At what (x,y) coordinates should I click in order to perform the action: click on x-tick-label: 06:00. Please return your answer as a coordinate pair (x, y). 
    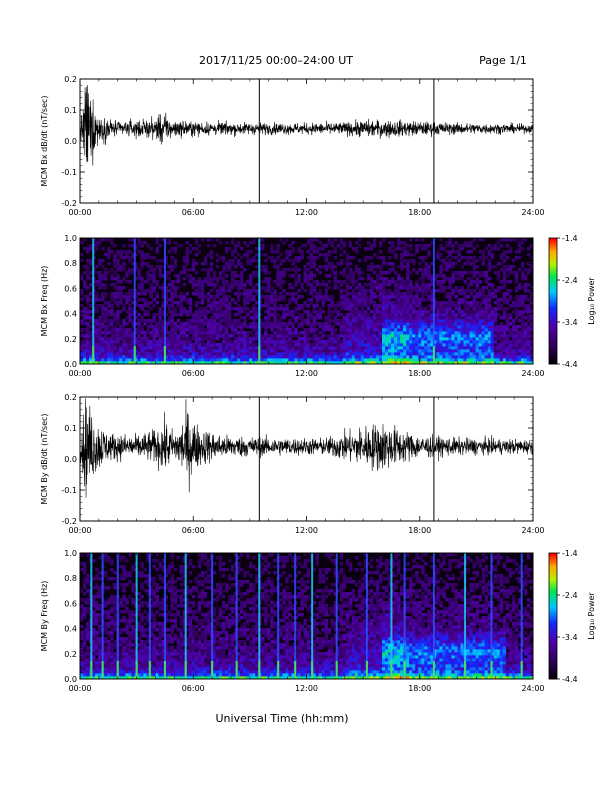
    Looking at the image, I should click on (193, 373).